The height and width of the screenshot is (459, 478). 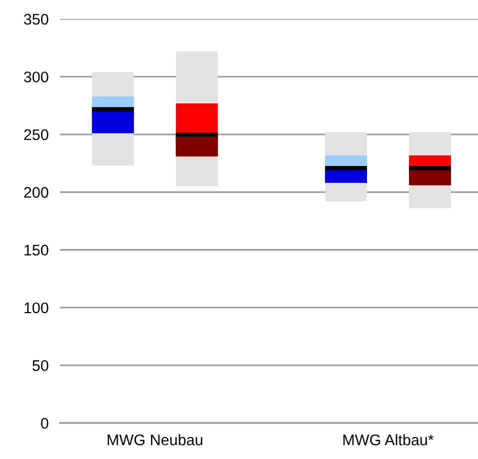 I want to click on y-tick-label: 300, so click(x=36, y=77).